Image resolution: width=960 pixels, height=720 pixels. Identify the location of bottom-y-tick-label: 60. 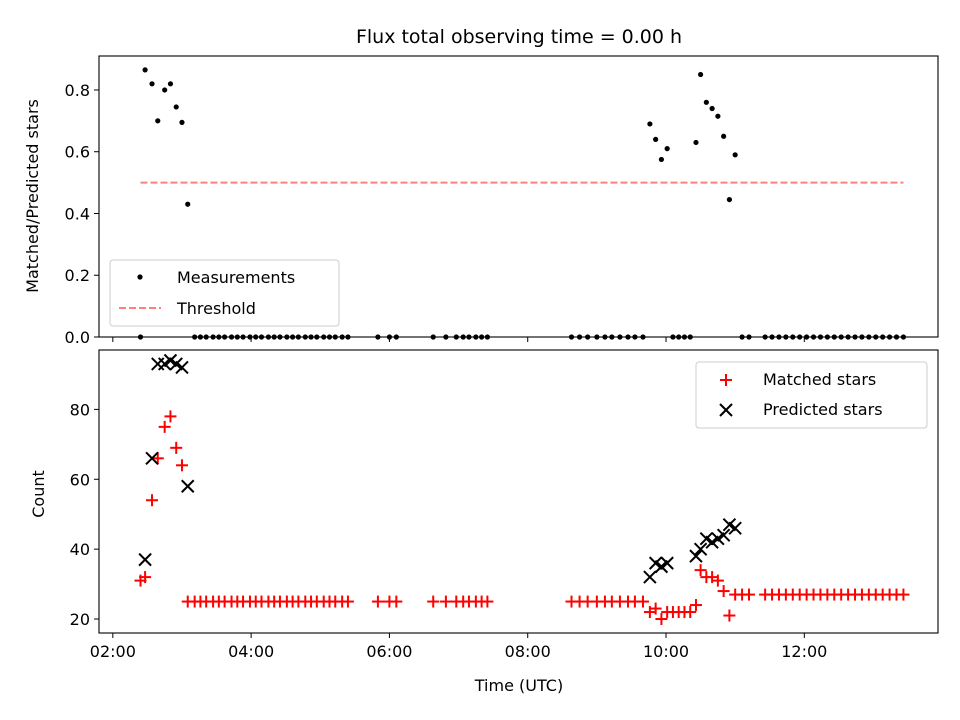
(80, 479).